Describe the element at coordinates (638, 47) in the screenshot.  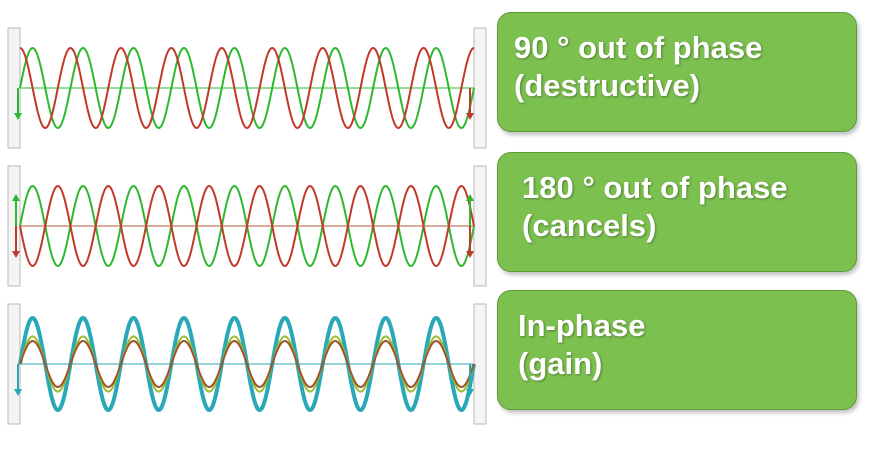
I see `label-90-line1: 90 ° out of phase` at that location.